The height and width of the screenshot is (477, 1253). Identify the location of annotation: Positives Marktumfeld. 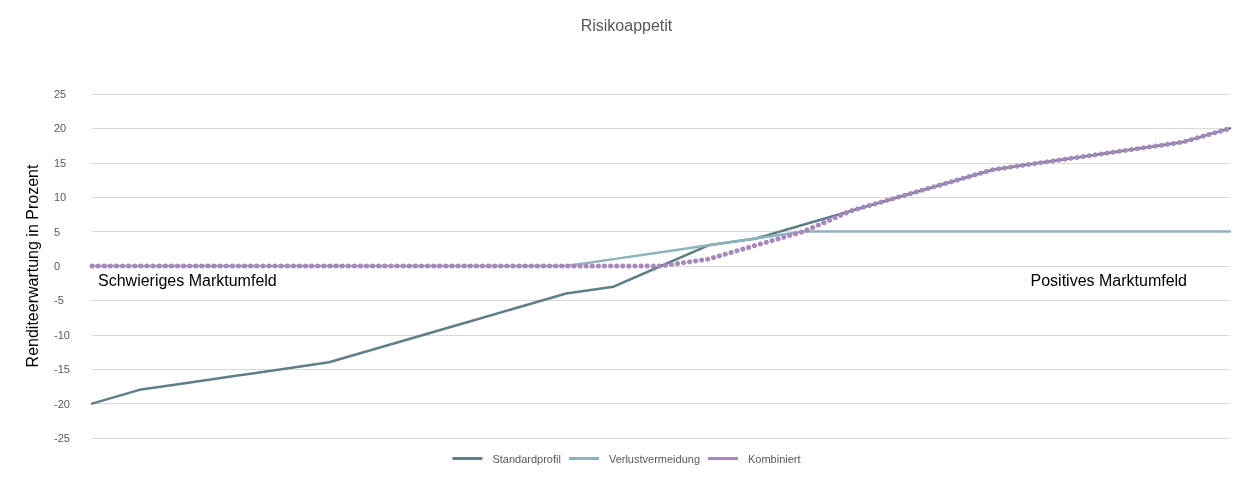
(1109, 280).